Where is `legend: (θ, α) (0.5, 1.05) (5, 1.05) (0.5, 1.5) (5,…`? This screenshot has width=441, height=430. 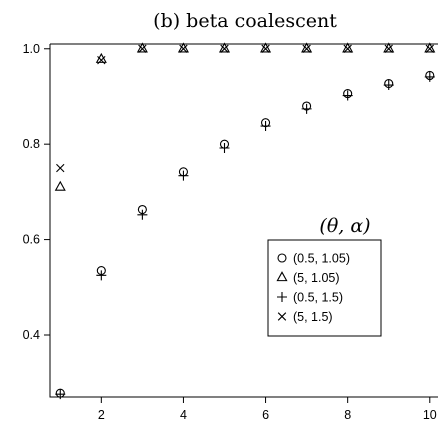 legend: (θ, α) (0.5, 1.05) (5, 1.05) (0.5, 1.5) (5,… is located at coordinates (324, 276).